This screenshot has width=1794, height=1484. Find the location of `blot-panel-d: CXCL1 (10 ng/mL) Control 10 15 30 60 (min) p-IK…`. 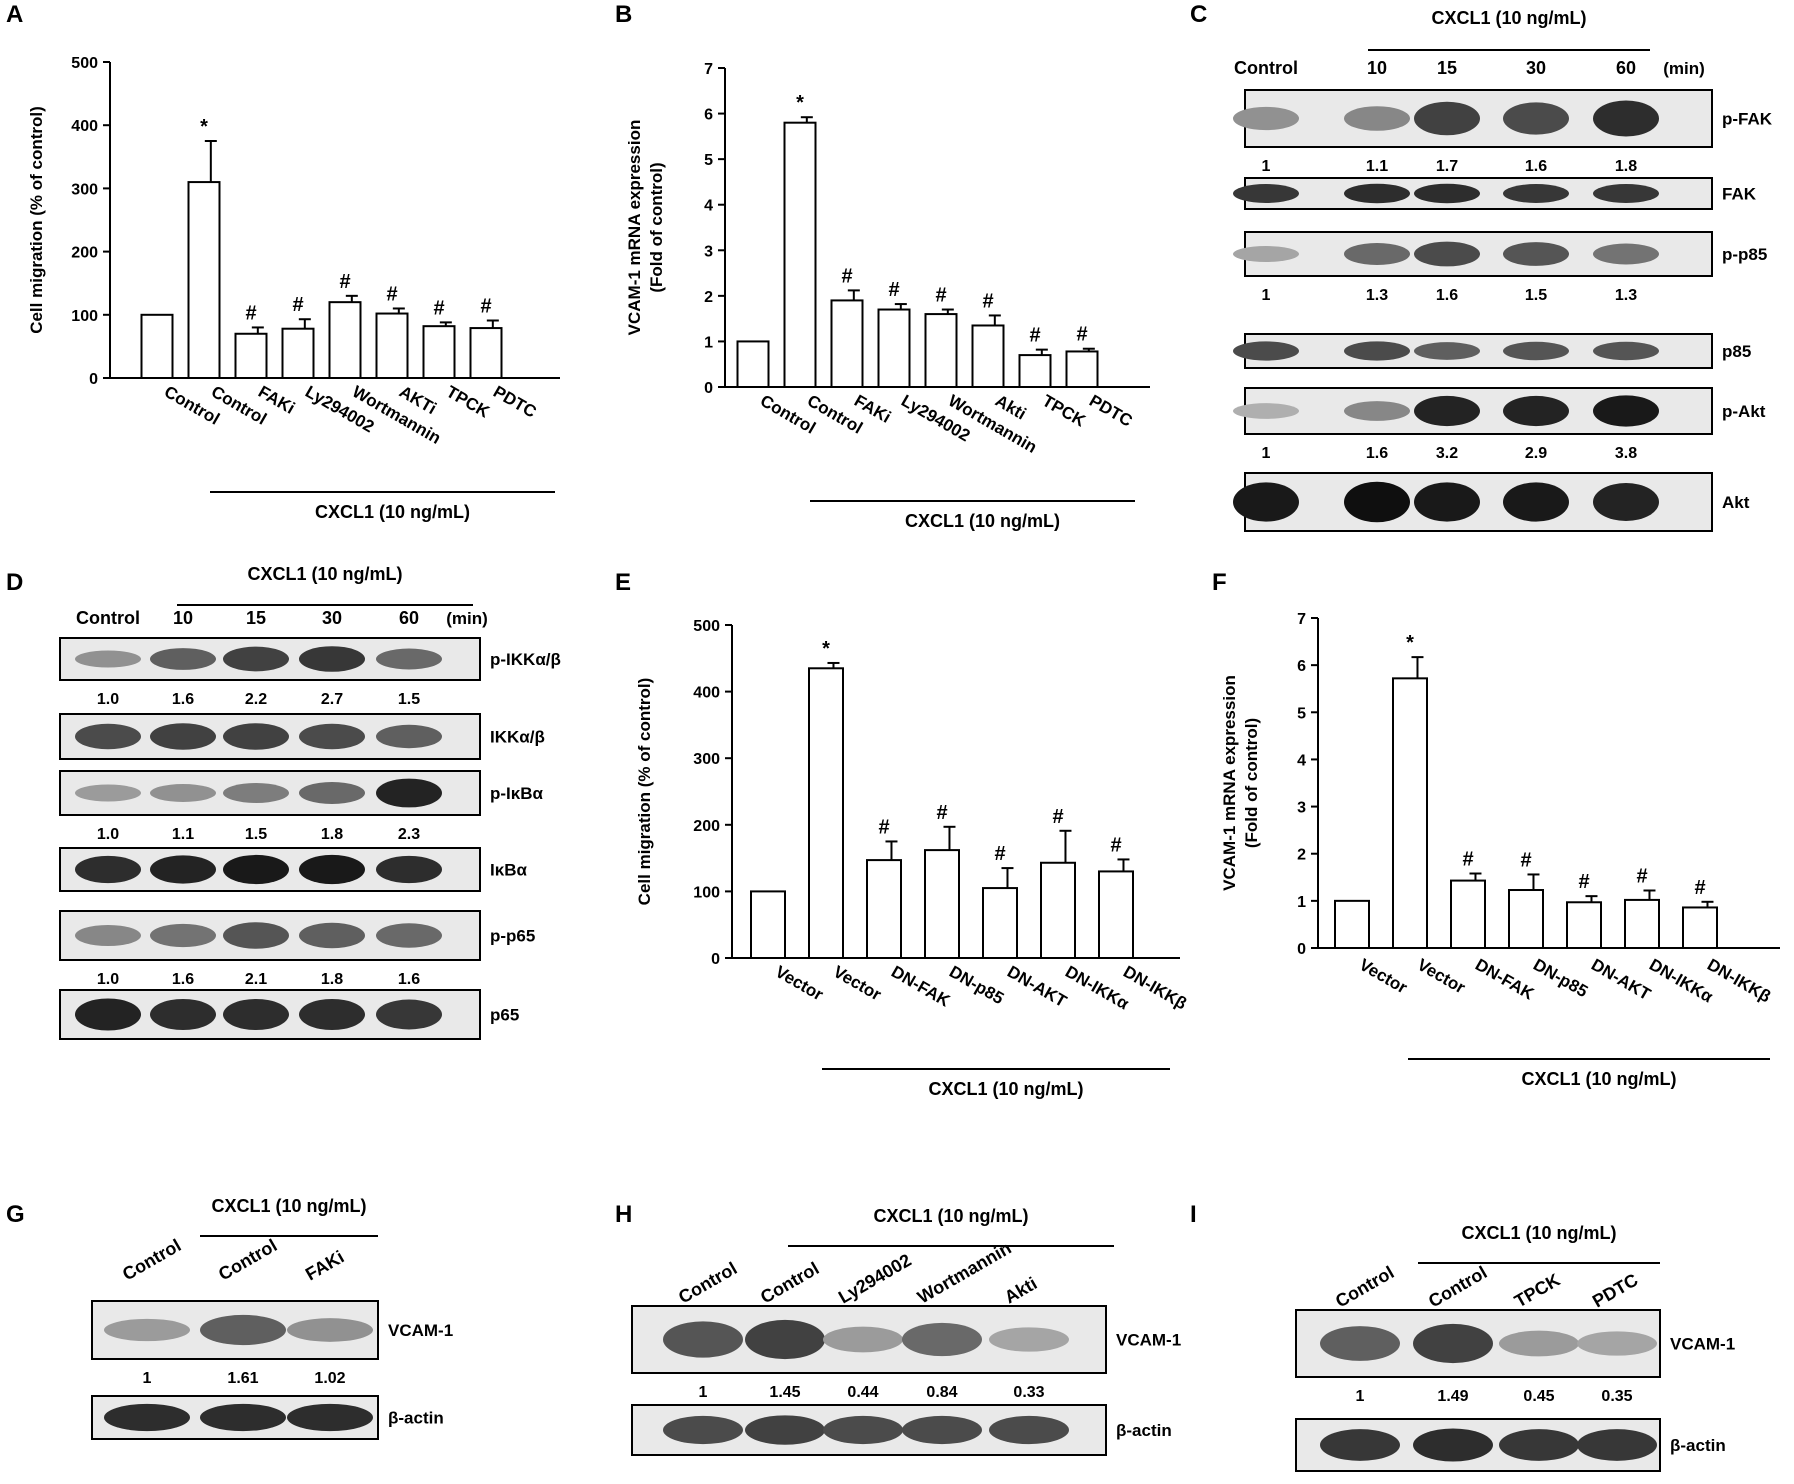

blot-panel-d: CXCL1 (10 ng/mL) Control 10 15 30 60 (min) p-IK… is located at coordinates (310, 802).